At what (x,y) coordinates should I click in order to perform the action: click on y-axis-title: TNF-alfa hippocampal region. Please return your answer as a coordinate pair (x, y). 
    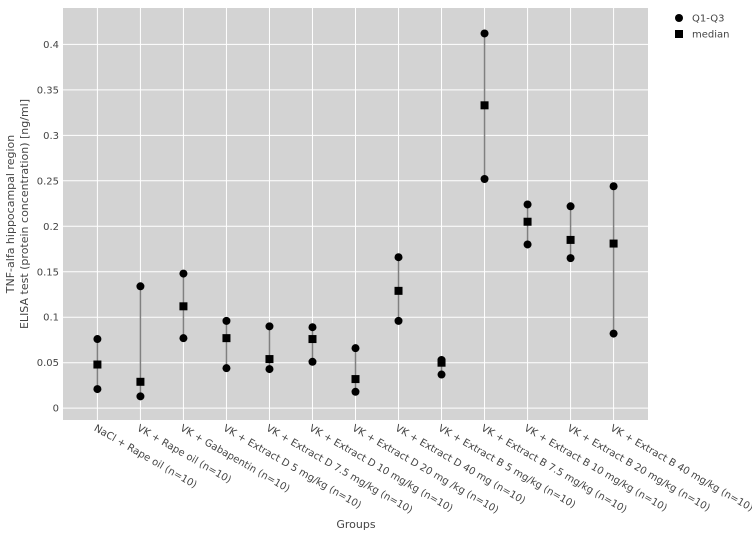
    Looking at the image, I should click on (10, 214).